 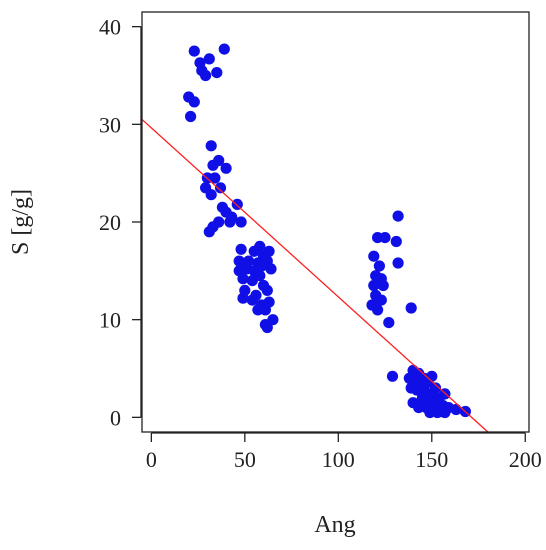 What do you see at coordinates (21, 222) in the screenshot?
I see `y-axis-label: S [g/g]` at bounding box center [21, 222].